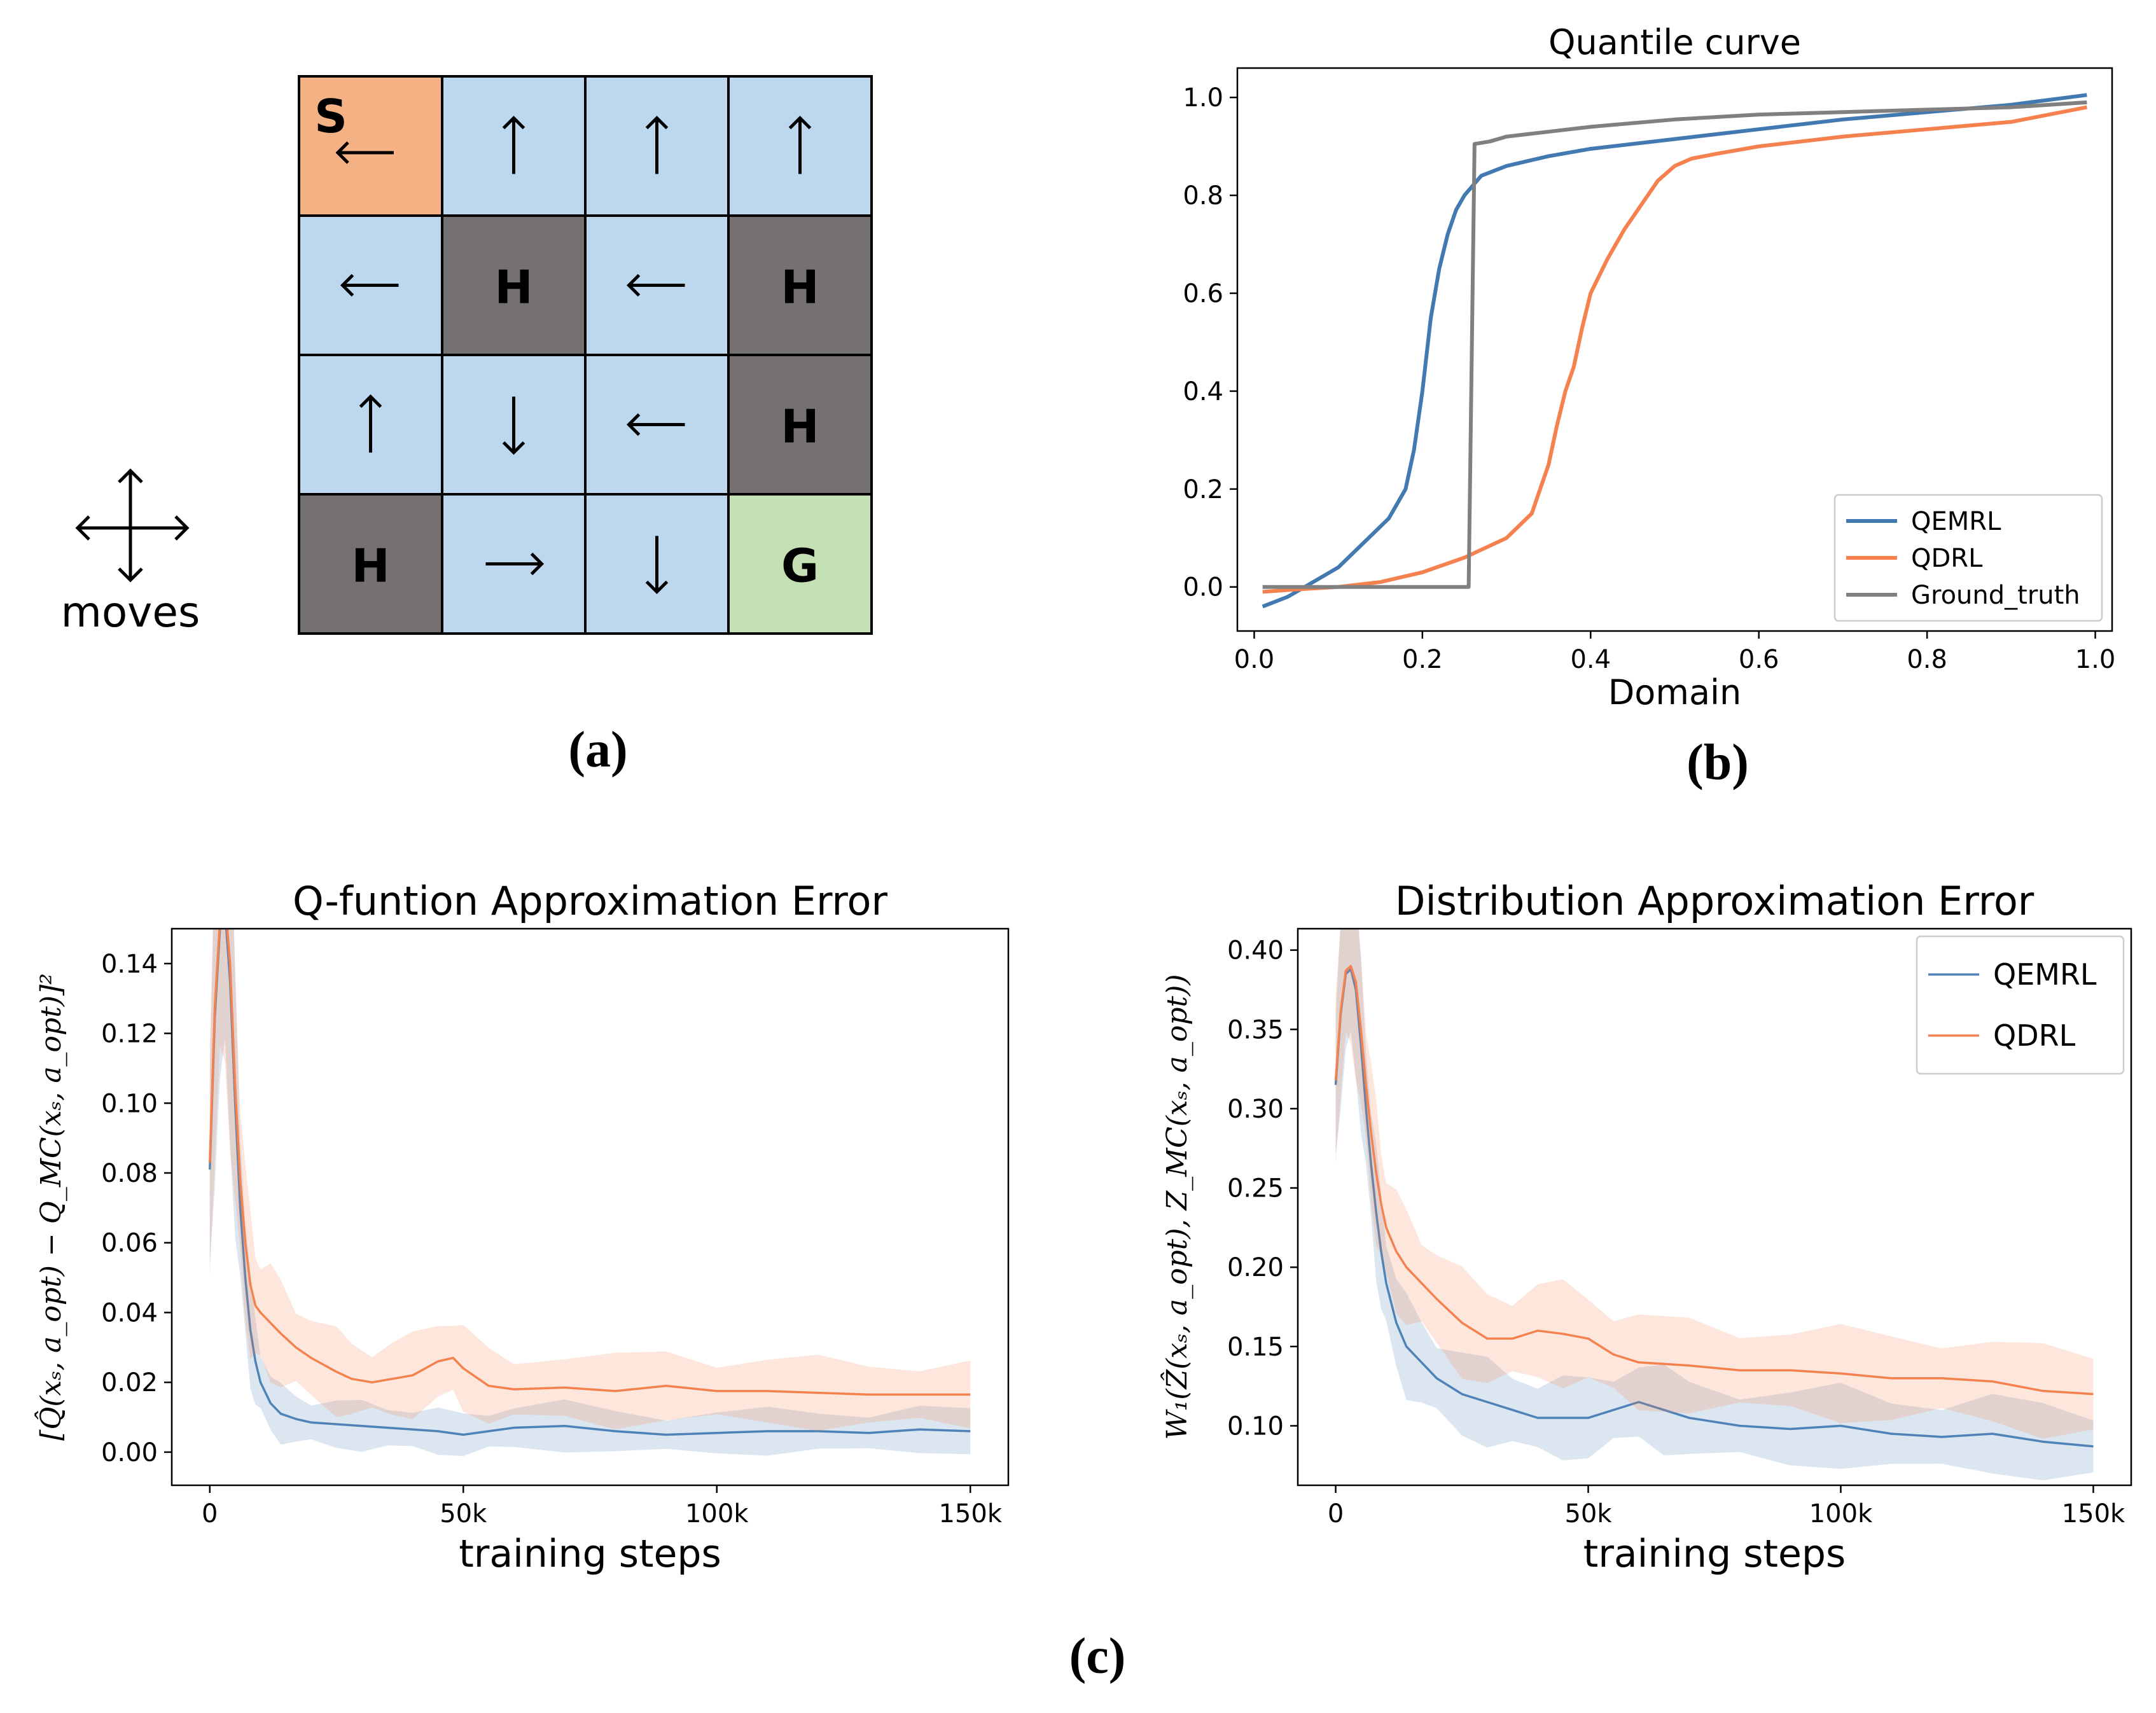 The image size is (2156, 1713). I want to click on chart-legend: QEMRL QDRL, so click(2020, 1005).